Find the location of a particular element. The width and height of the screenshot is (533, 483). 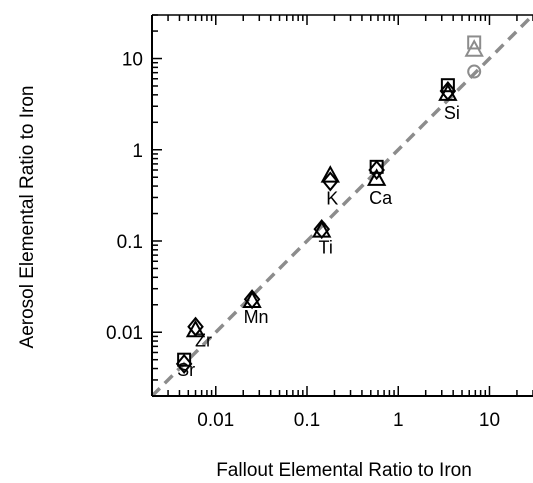

zr-triangle-marker is located at coordinates (195, 328).